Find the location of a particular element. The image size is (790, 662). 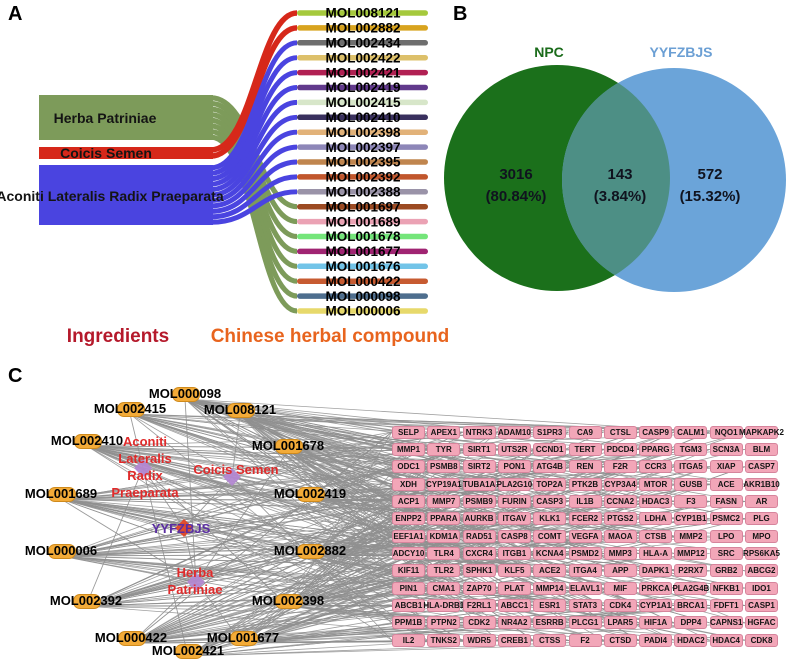

sankey-target-label: MOL000422 is located at coordinates (362, 281).